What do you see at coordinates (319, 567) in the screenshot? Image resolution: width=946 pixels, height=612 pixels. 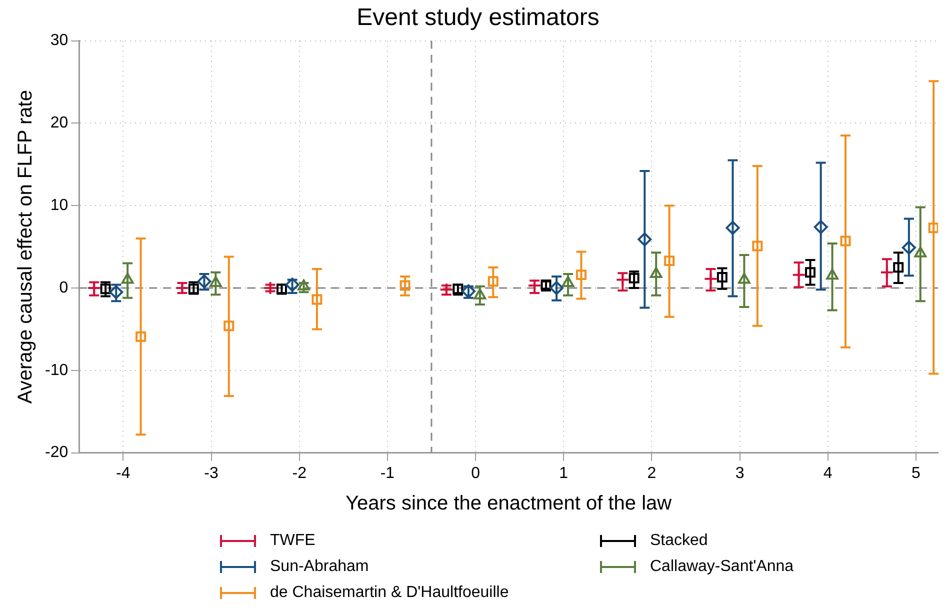 I see `legend-label: Sun-Abraham` at bounding box center [319, 567].